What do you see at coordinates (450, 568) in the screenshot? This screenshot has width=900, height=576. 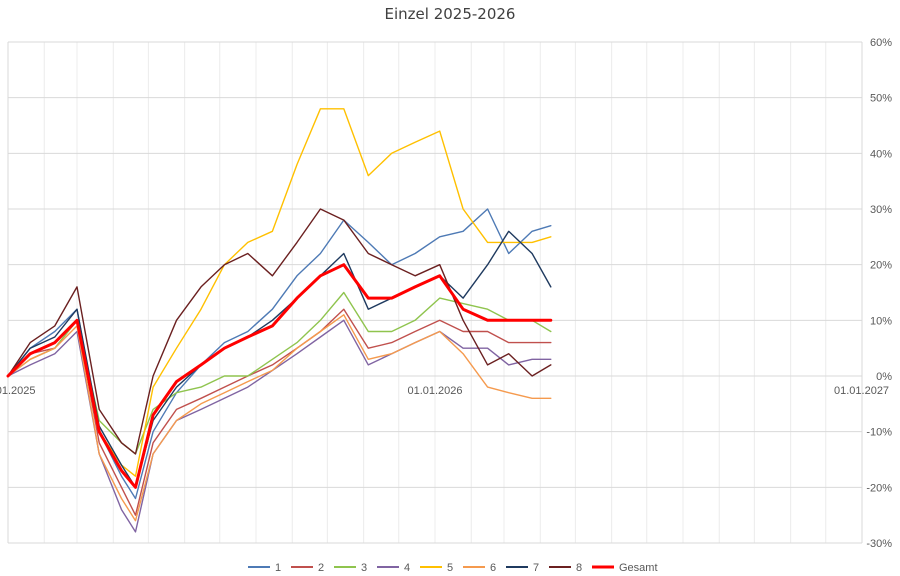 I see `legend-label: 5` at bounding box center [450, 568].